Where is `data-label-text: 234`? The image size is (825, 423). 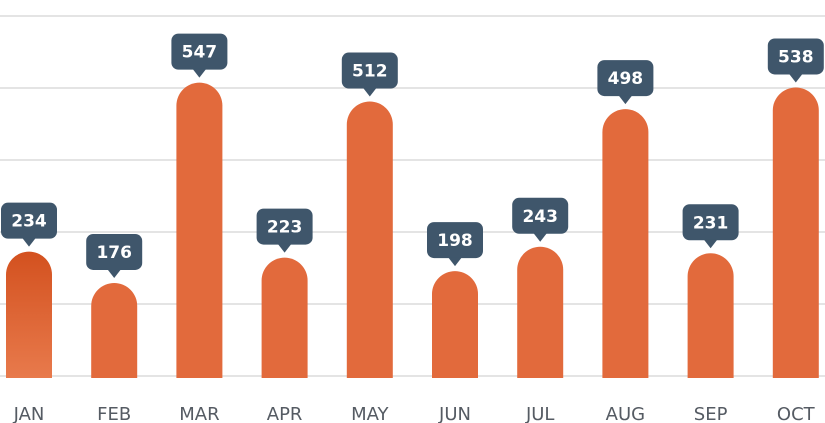 data-label-text: 234 is located at coordinates (29, 222).